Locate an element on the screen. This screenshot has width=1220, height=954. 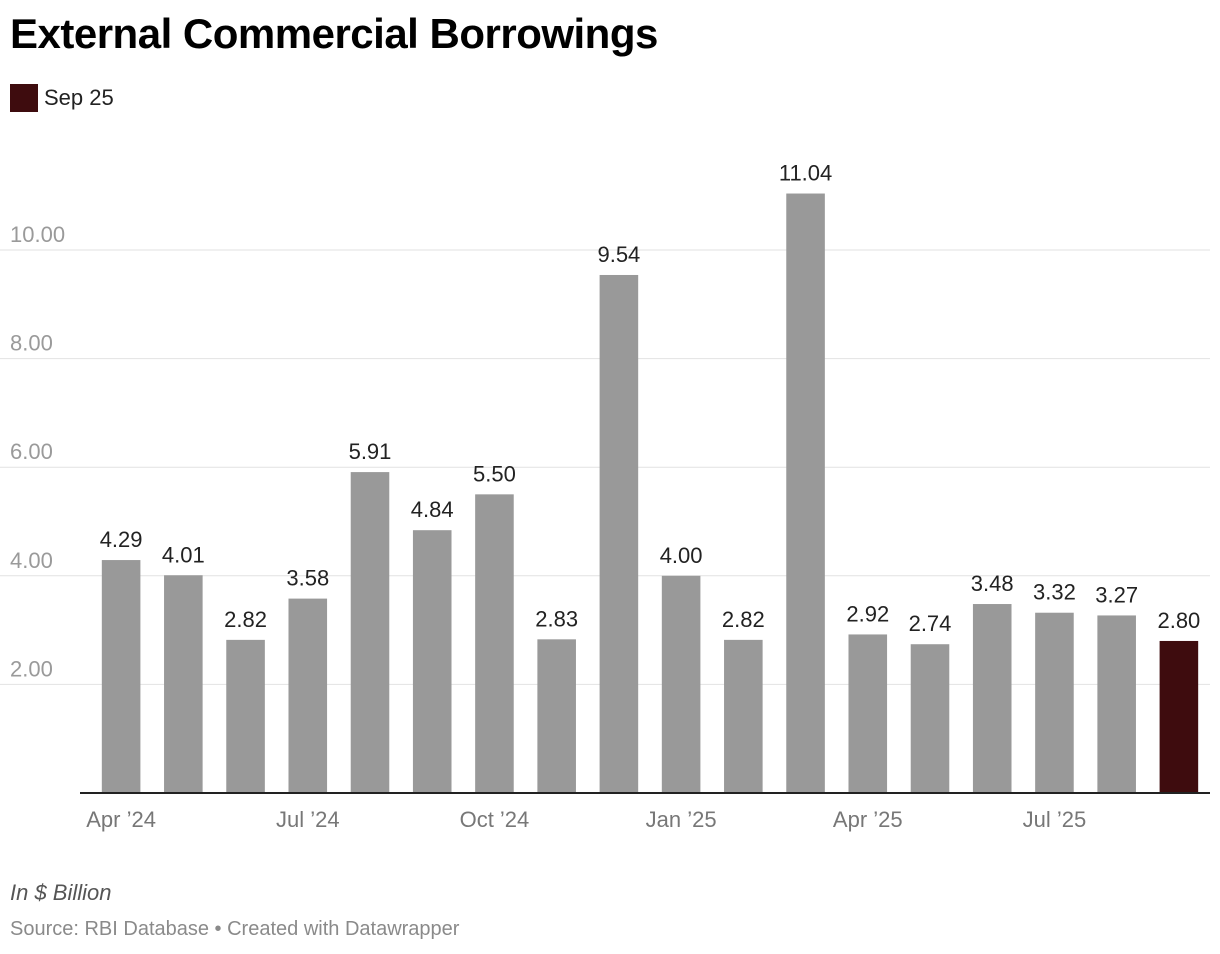
y-tick-label: 4.00 is located at coordinates (31, 560).